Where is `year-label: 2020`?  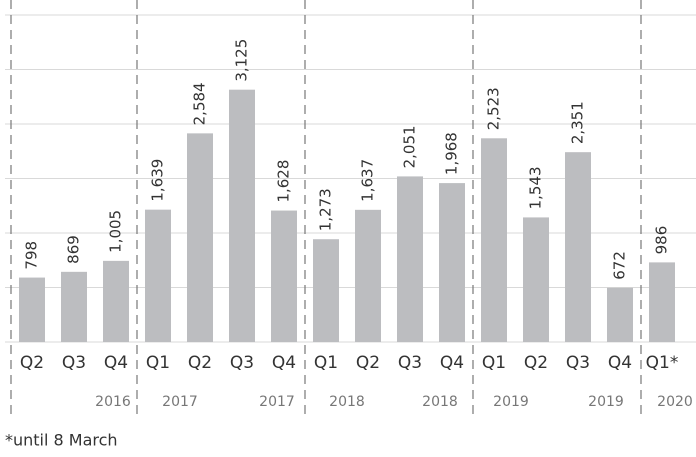
year-label: 2020 is located at coordinates (675, 402).